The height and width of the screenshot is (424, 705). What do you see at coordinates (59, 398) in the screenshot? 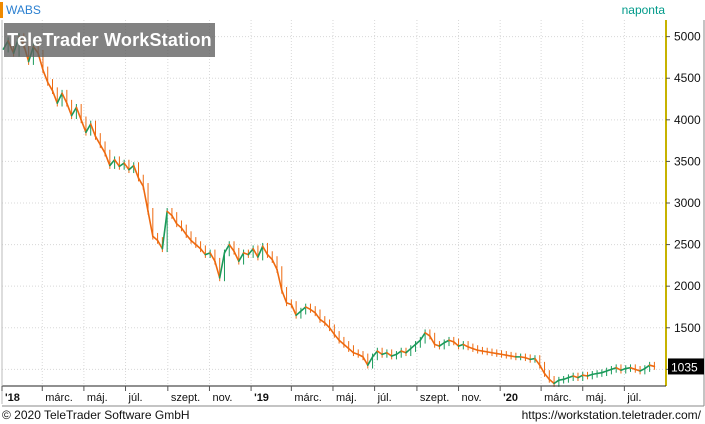
I see `x-tick-label-1: márc.` at bounding box center [59, 398].